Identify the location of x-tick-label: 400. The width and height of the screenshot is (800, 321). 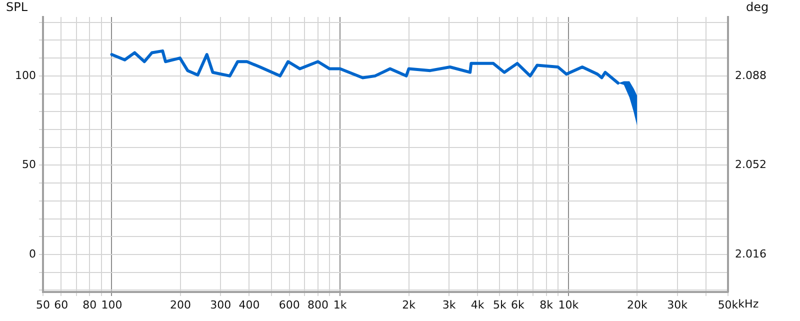
(249, 305).